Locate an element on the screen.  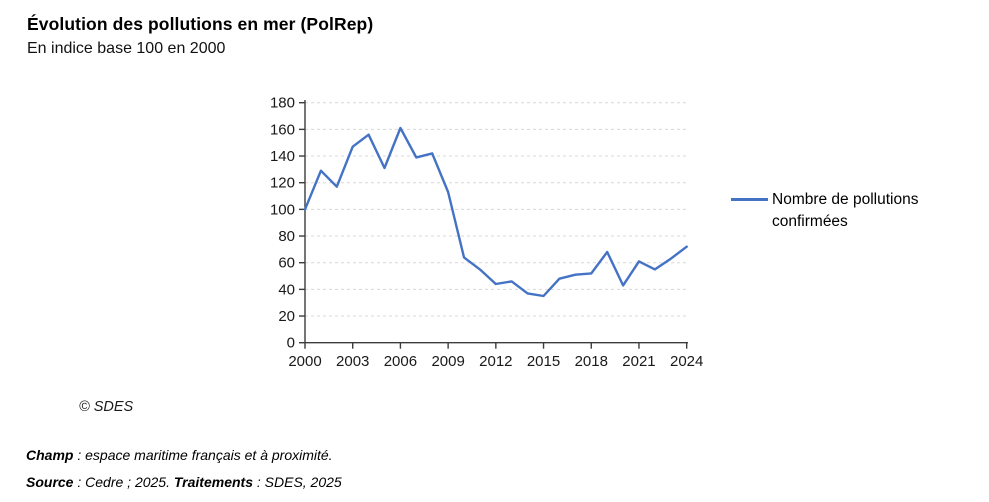
y-tick-label: 180 is located at coordinates (282, 103).